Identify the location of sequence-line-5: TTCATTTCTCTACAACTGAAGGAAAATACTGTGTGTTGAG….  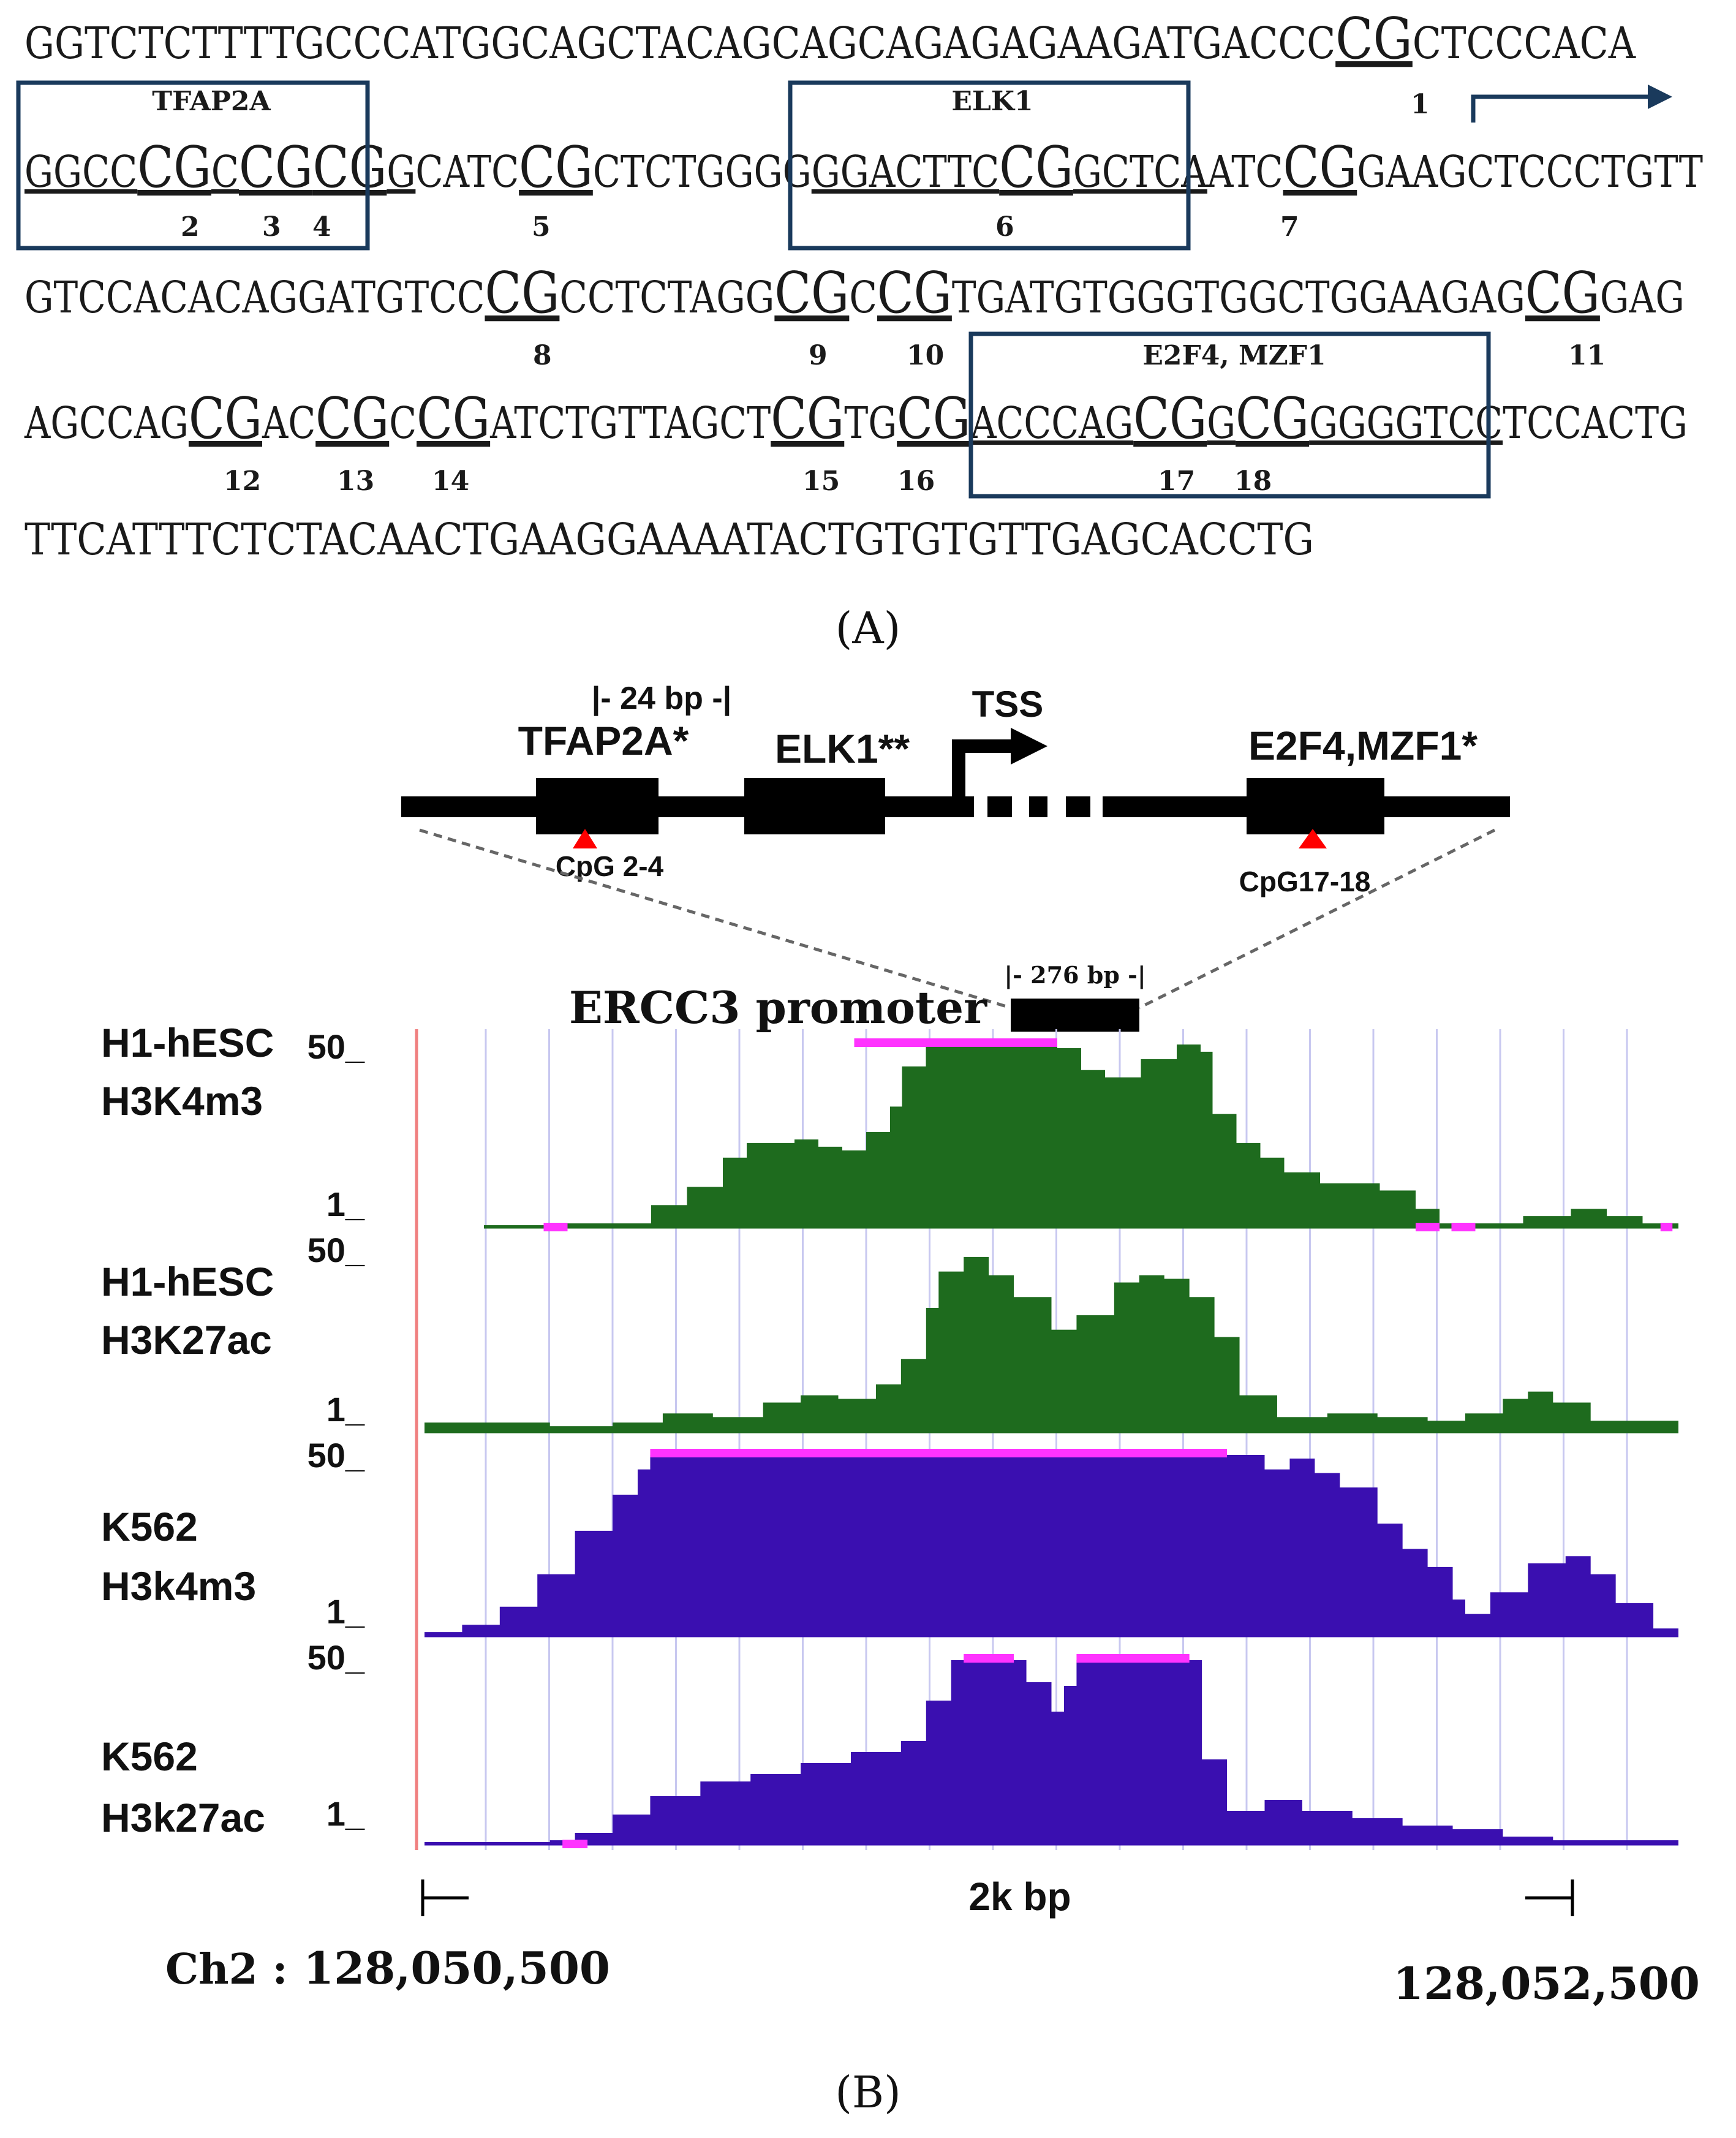
(669, 539).